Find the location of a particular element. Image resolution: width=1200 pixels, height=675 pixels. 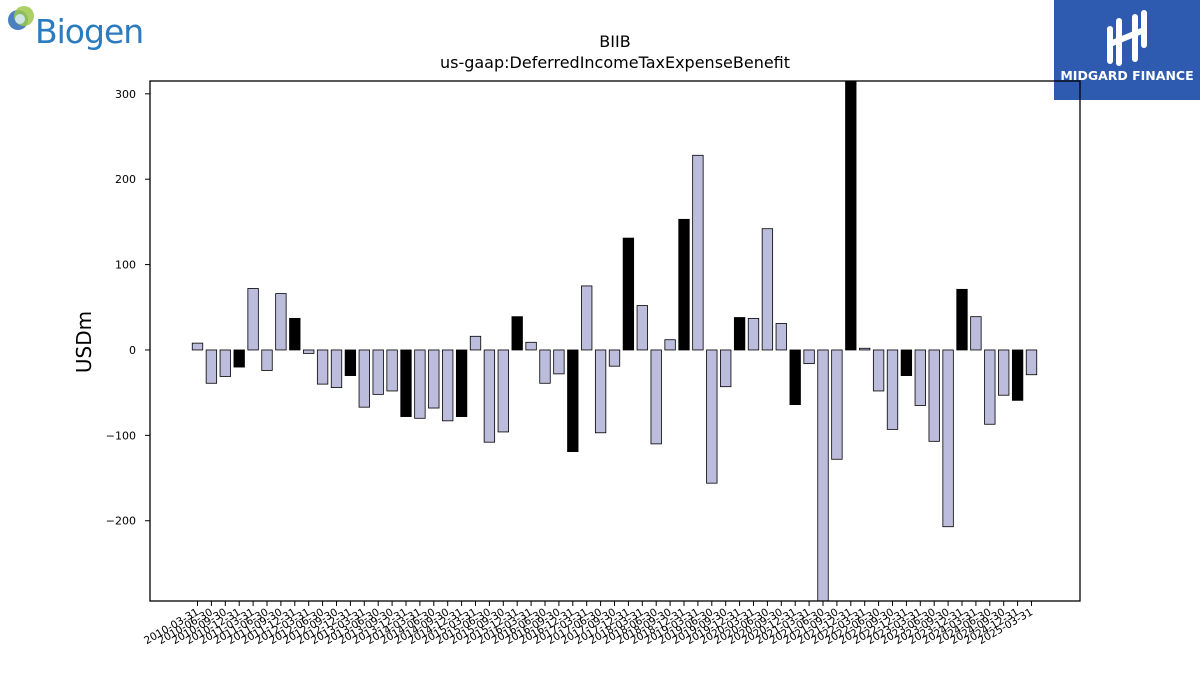

midgard-mark-icon is located at coordinates (1127, 38).